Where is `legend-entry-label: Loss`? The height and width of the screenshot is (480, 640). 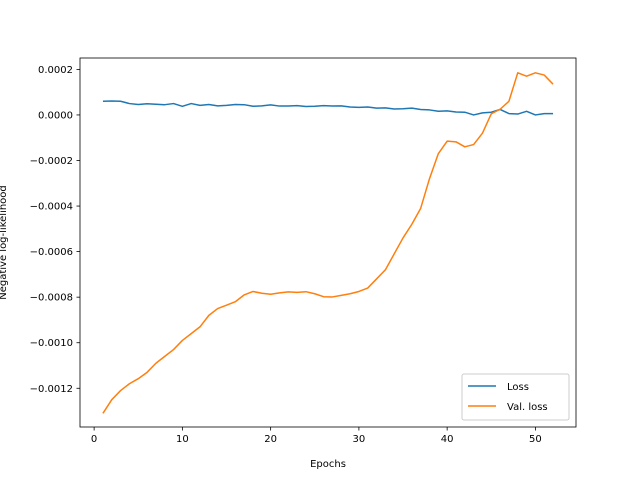
legend-entry-label: Loss is located at coordinates (518, 387).